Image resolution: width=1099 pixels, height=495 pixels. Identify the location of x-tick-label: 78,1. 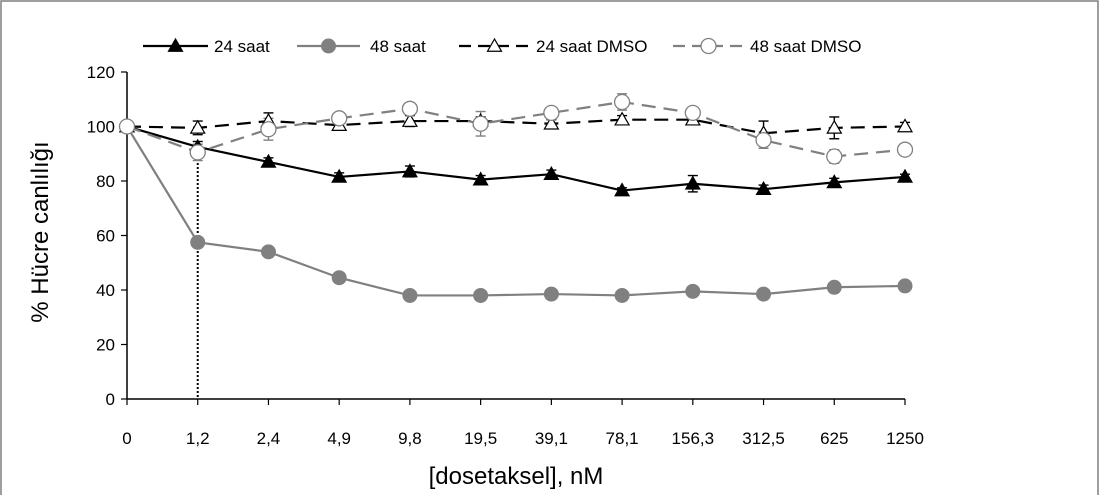
(622, 438).